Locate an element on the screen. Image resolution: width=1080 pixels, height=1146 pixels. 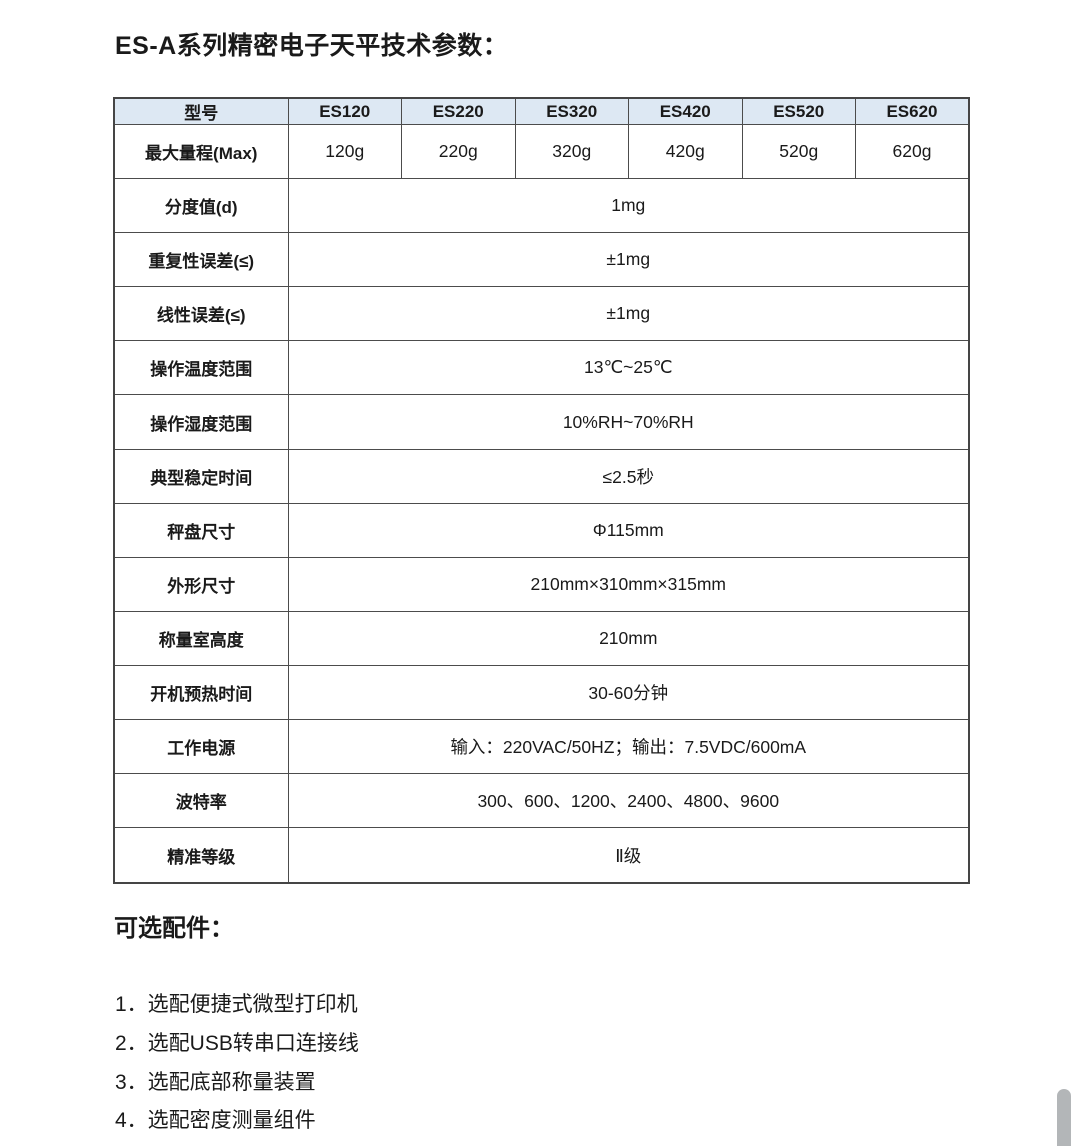
spec-row: 外形尺寸 210mm×310mm×315mm is located at coordinates (541, 584).